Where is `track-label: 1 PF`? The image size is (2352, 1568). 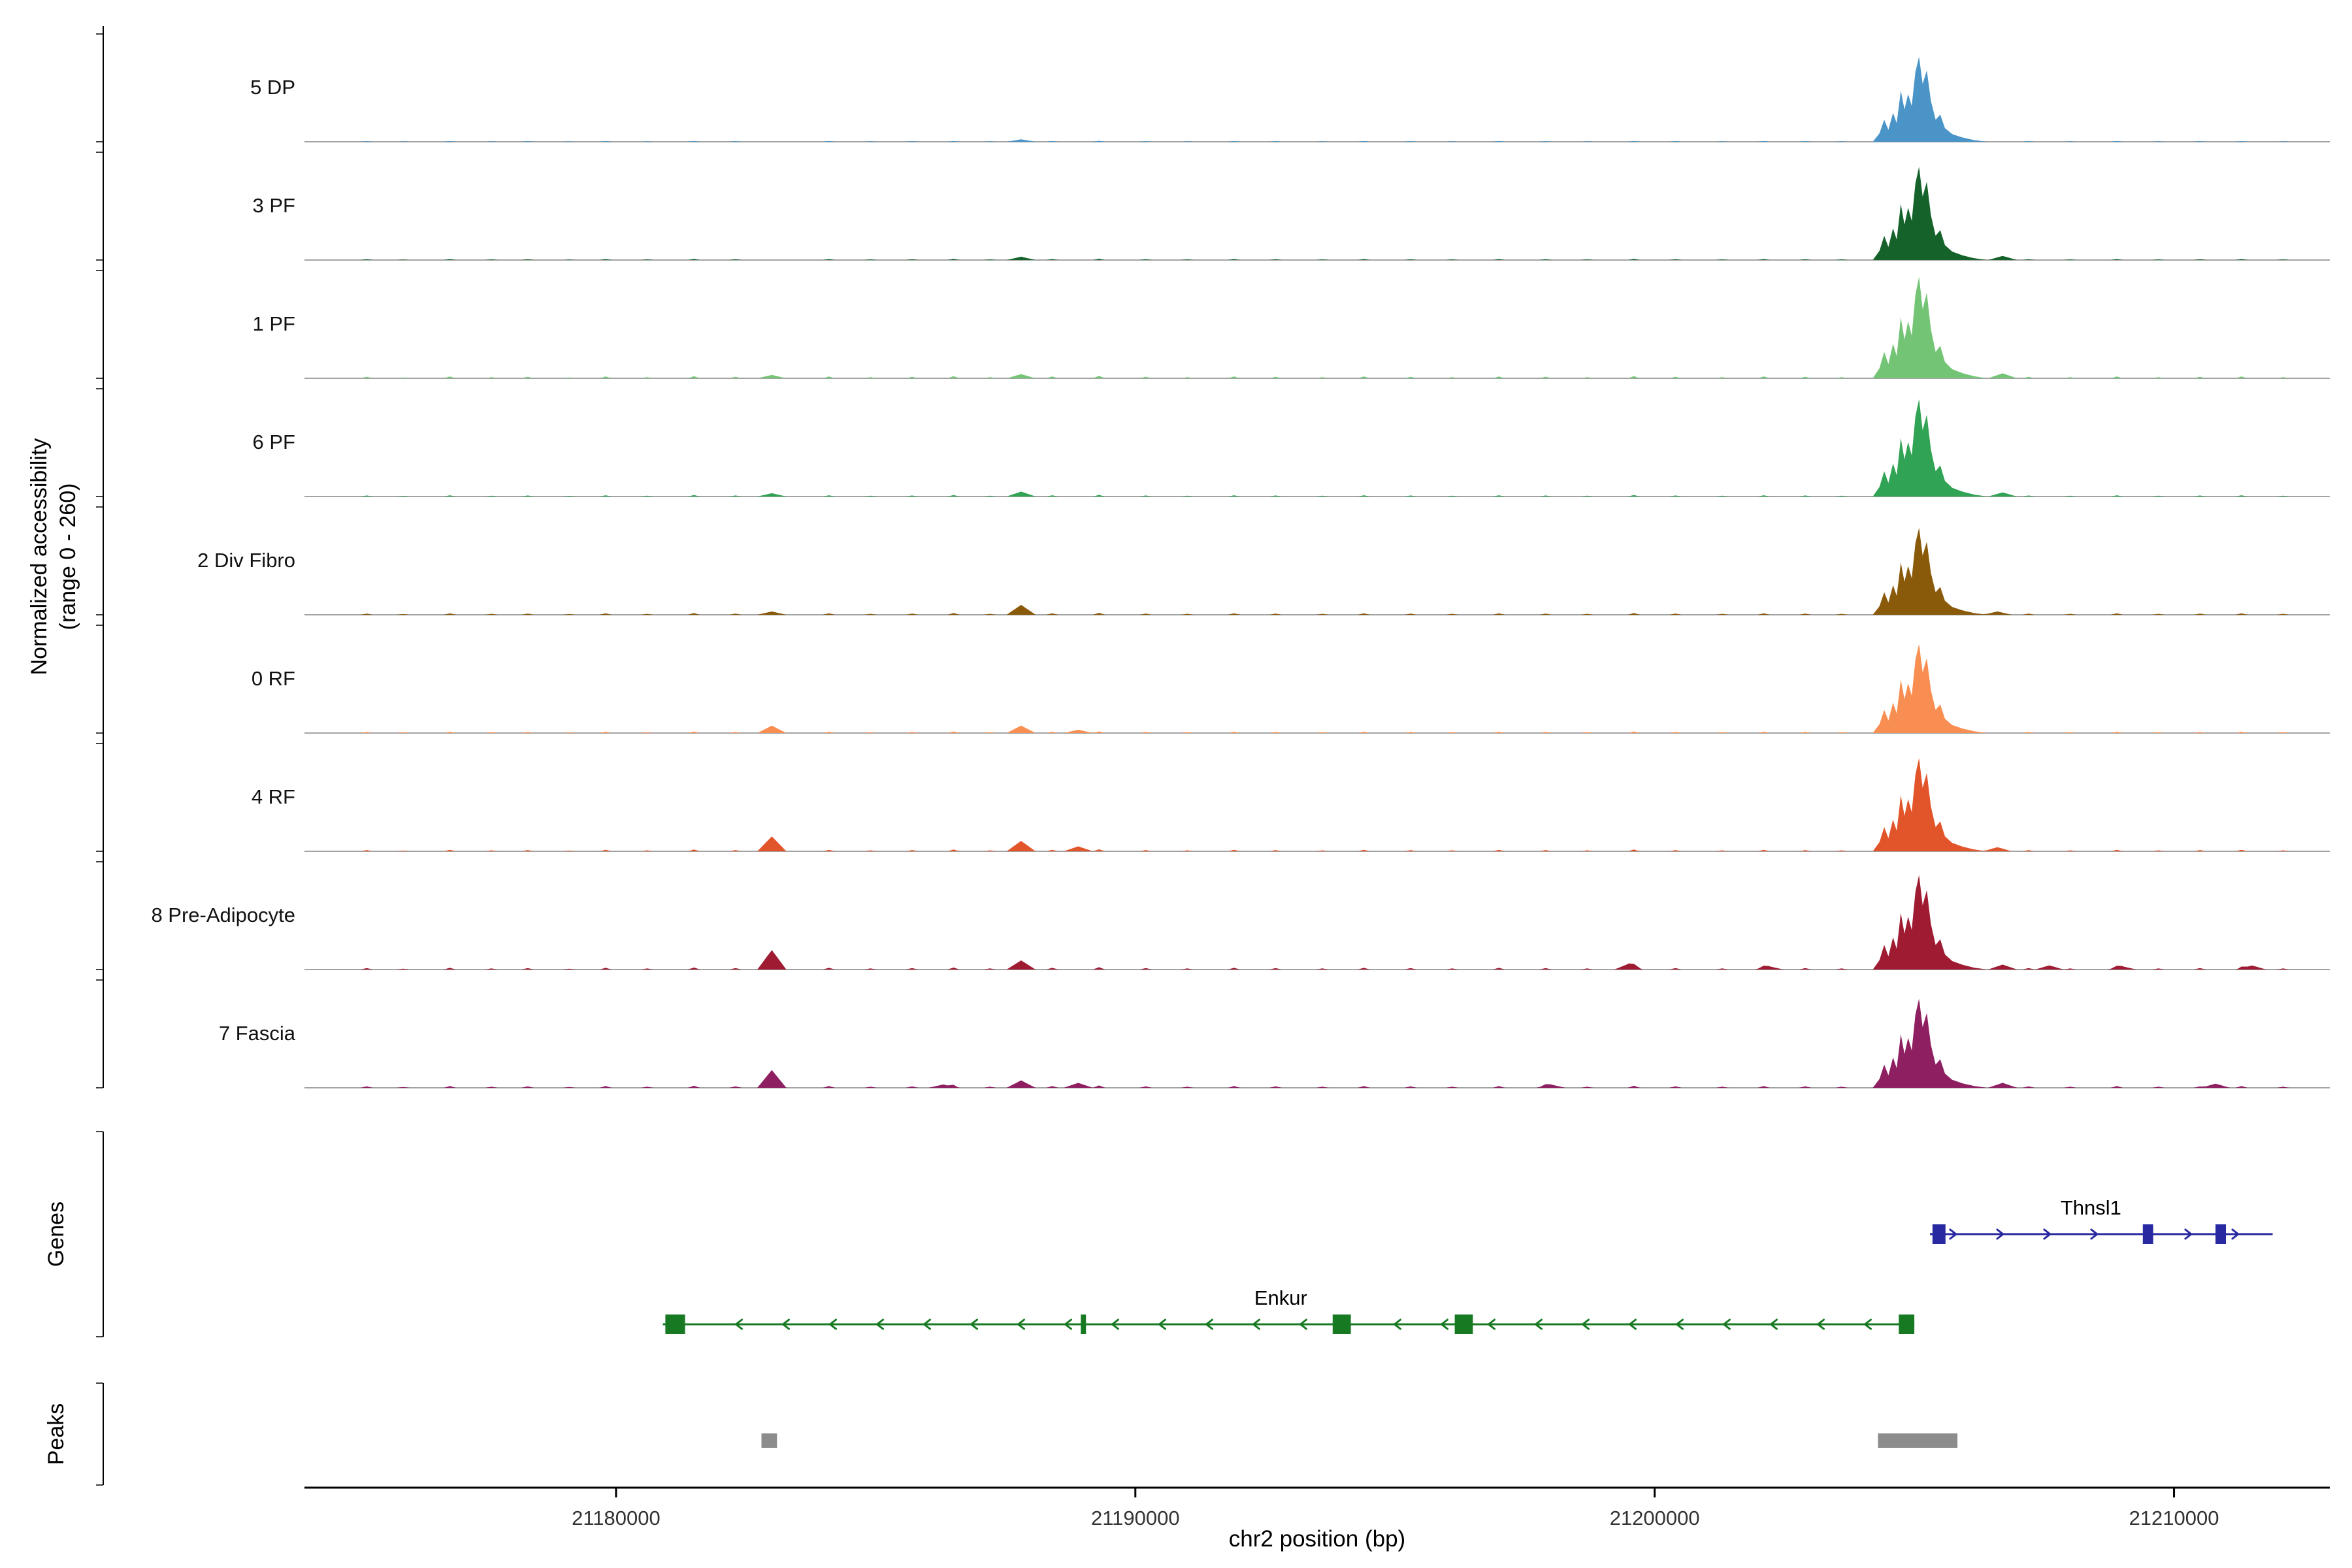 track-label: 1 PF is located at coordinates (274, 323).